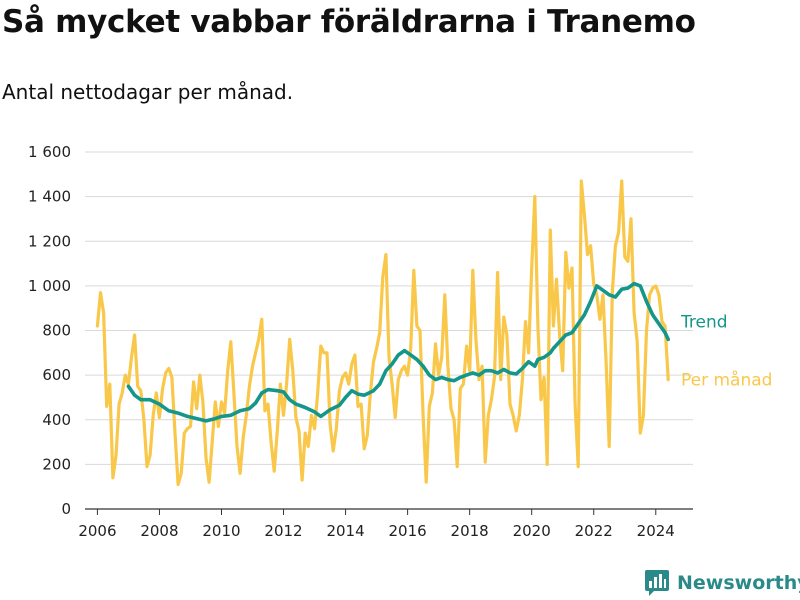 The height and width of the screenshot is (600, 800). I want to click on y-tick-label: 400, so click(56, 420).